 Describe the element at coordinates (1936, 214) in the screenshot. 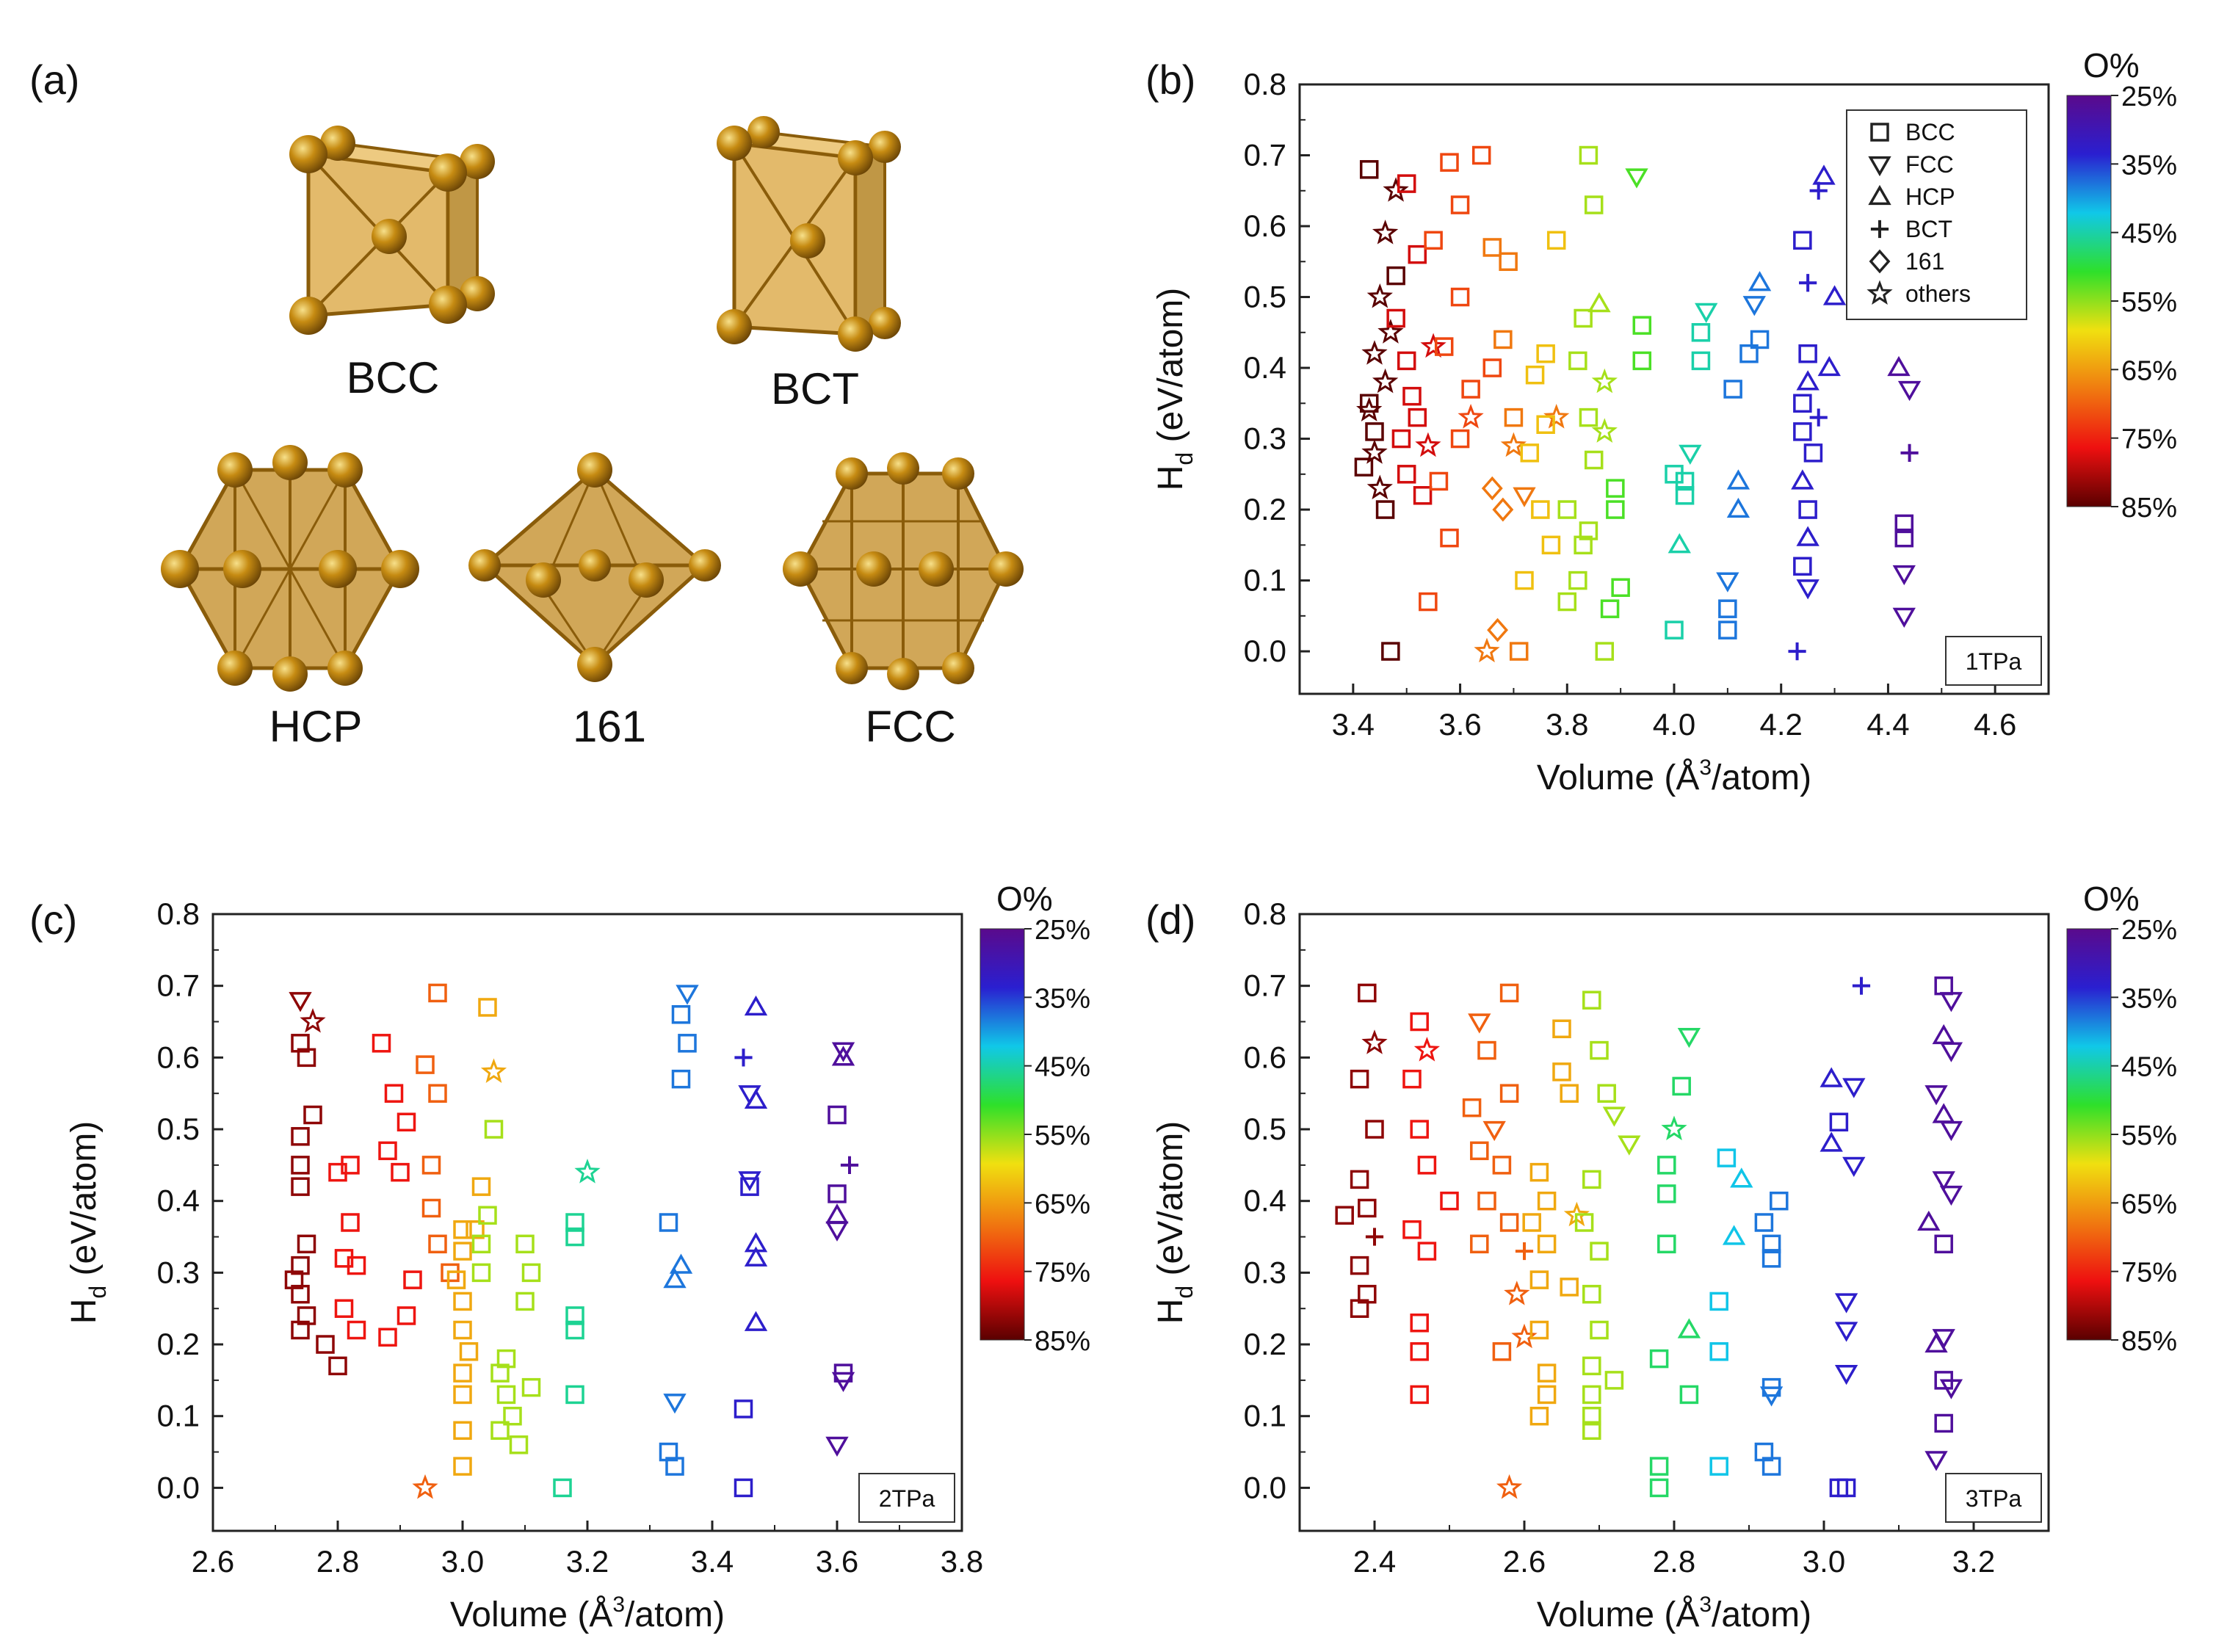

I see `marker-legend: BCC FCC HCP BCT 161 others` at that location.